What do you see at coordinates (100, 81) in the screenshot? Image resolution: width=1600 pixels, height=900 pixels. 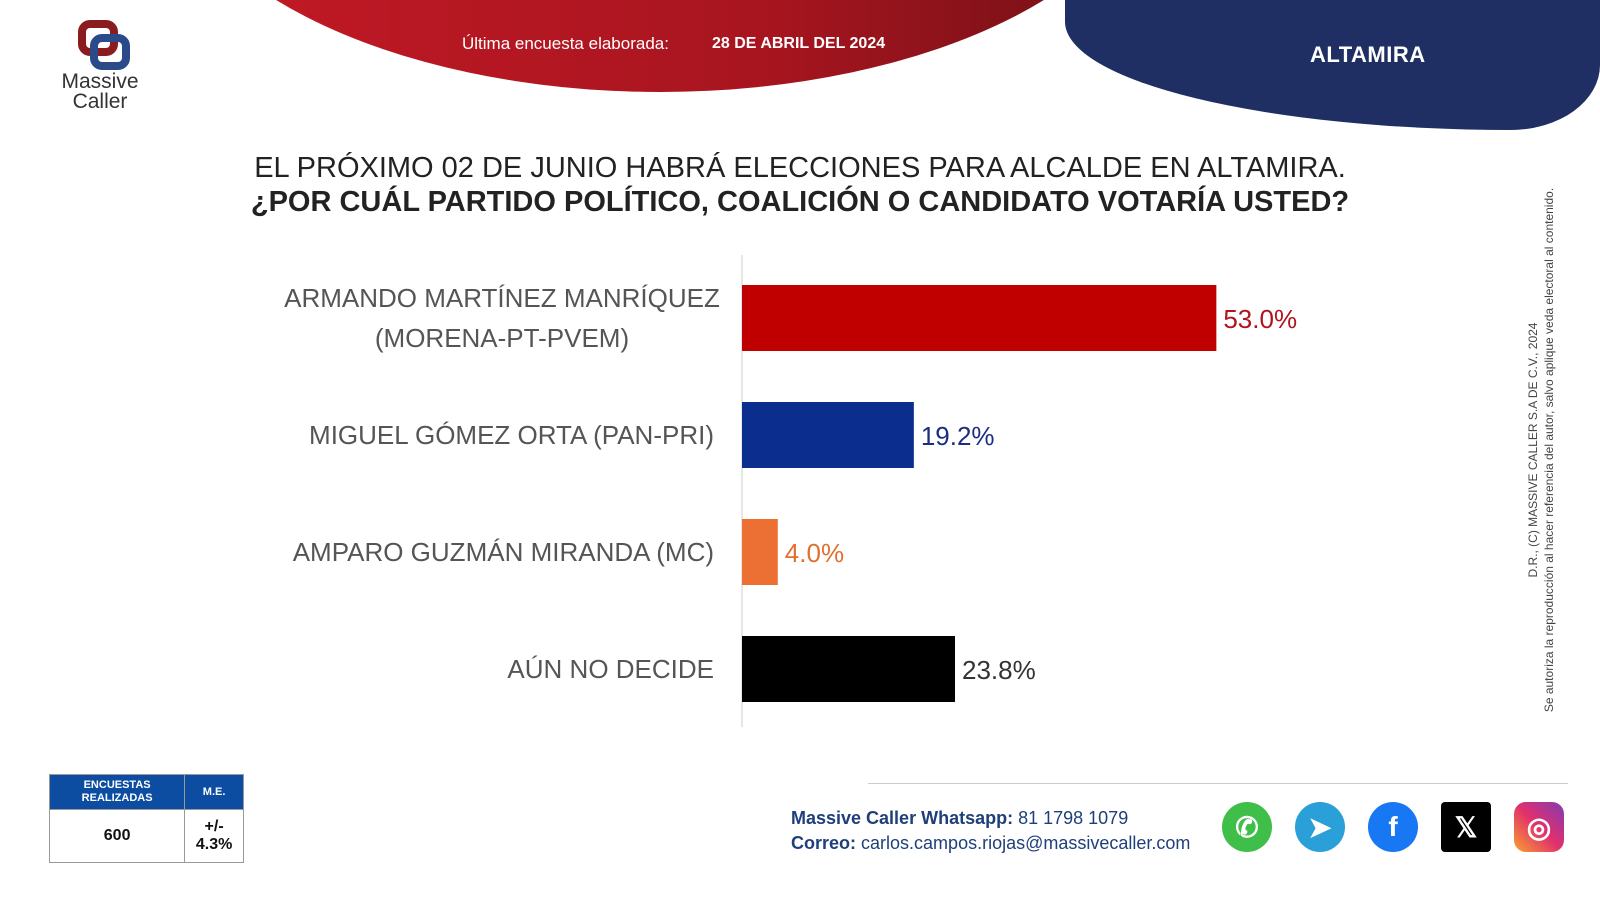 I see `logo-text-1: Massive` at bounding box center [100, 81].